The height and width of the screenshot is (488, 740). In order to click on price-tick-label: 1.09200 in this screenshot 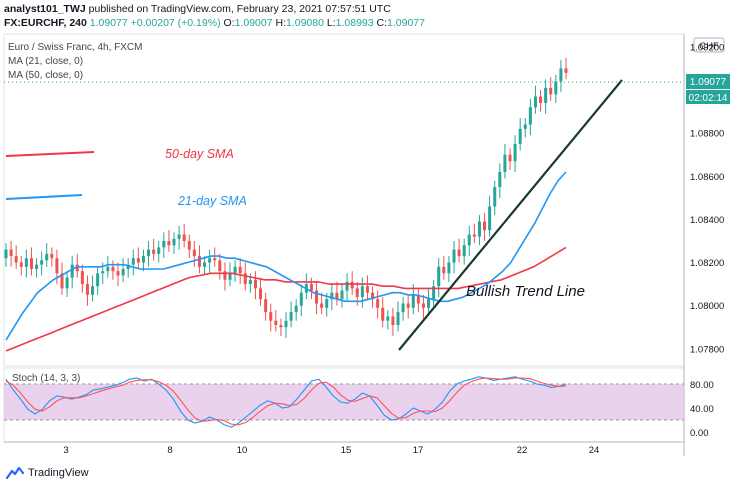, I will do `click(707, 47)`.